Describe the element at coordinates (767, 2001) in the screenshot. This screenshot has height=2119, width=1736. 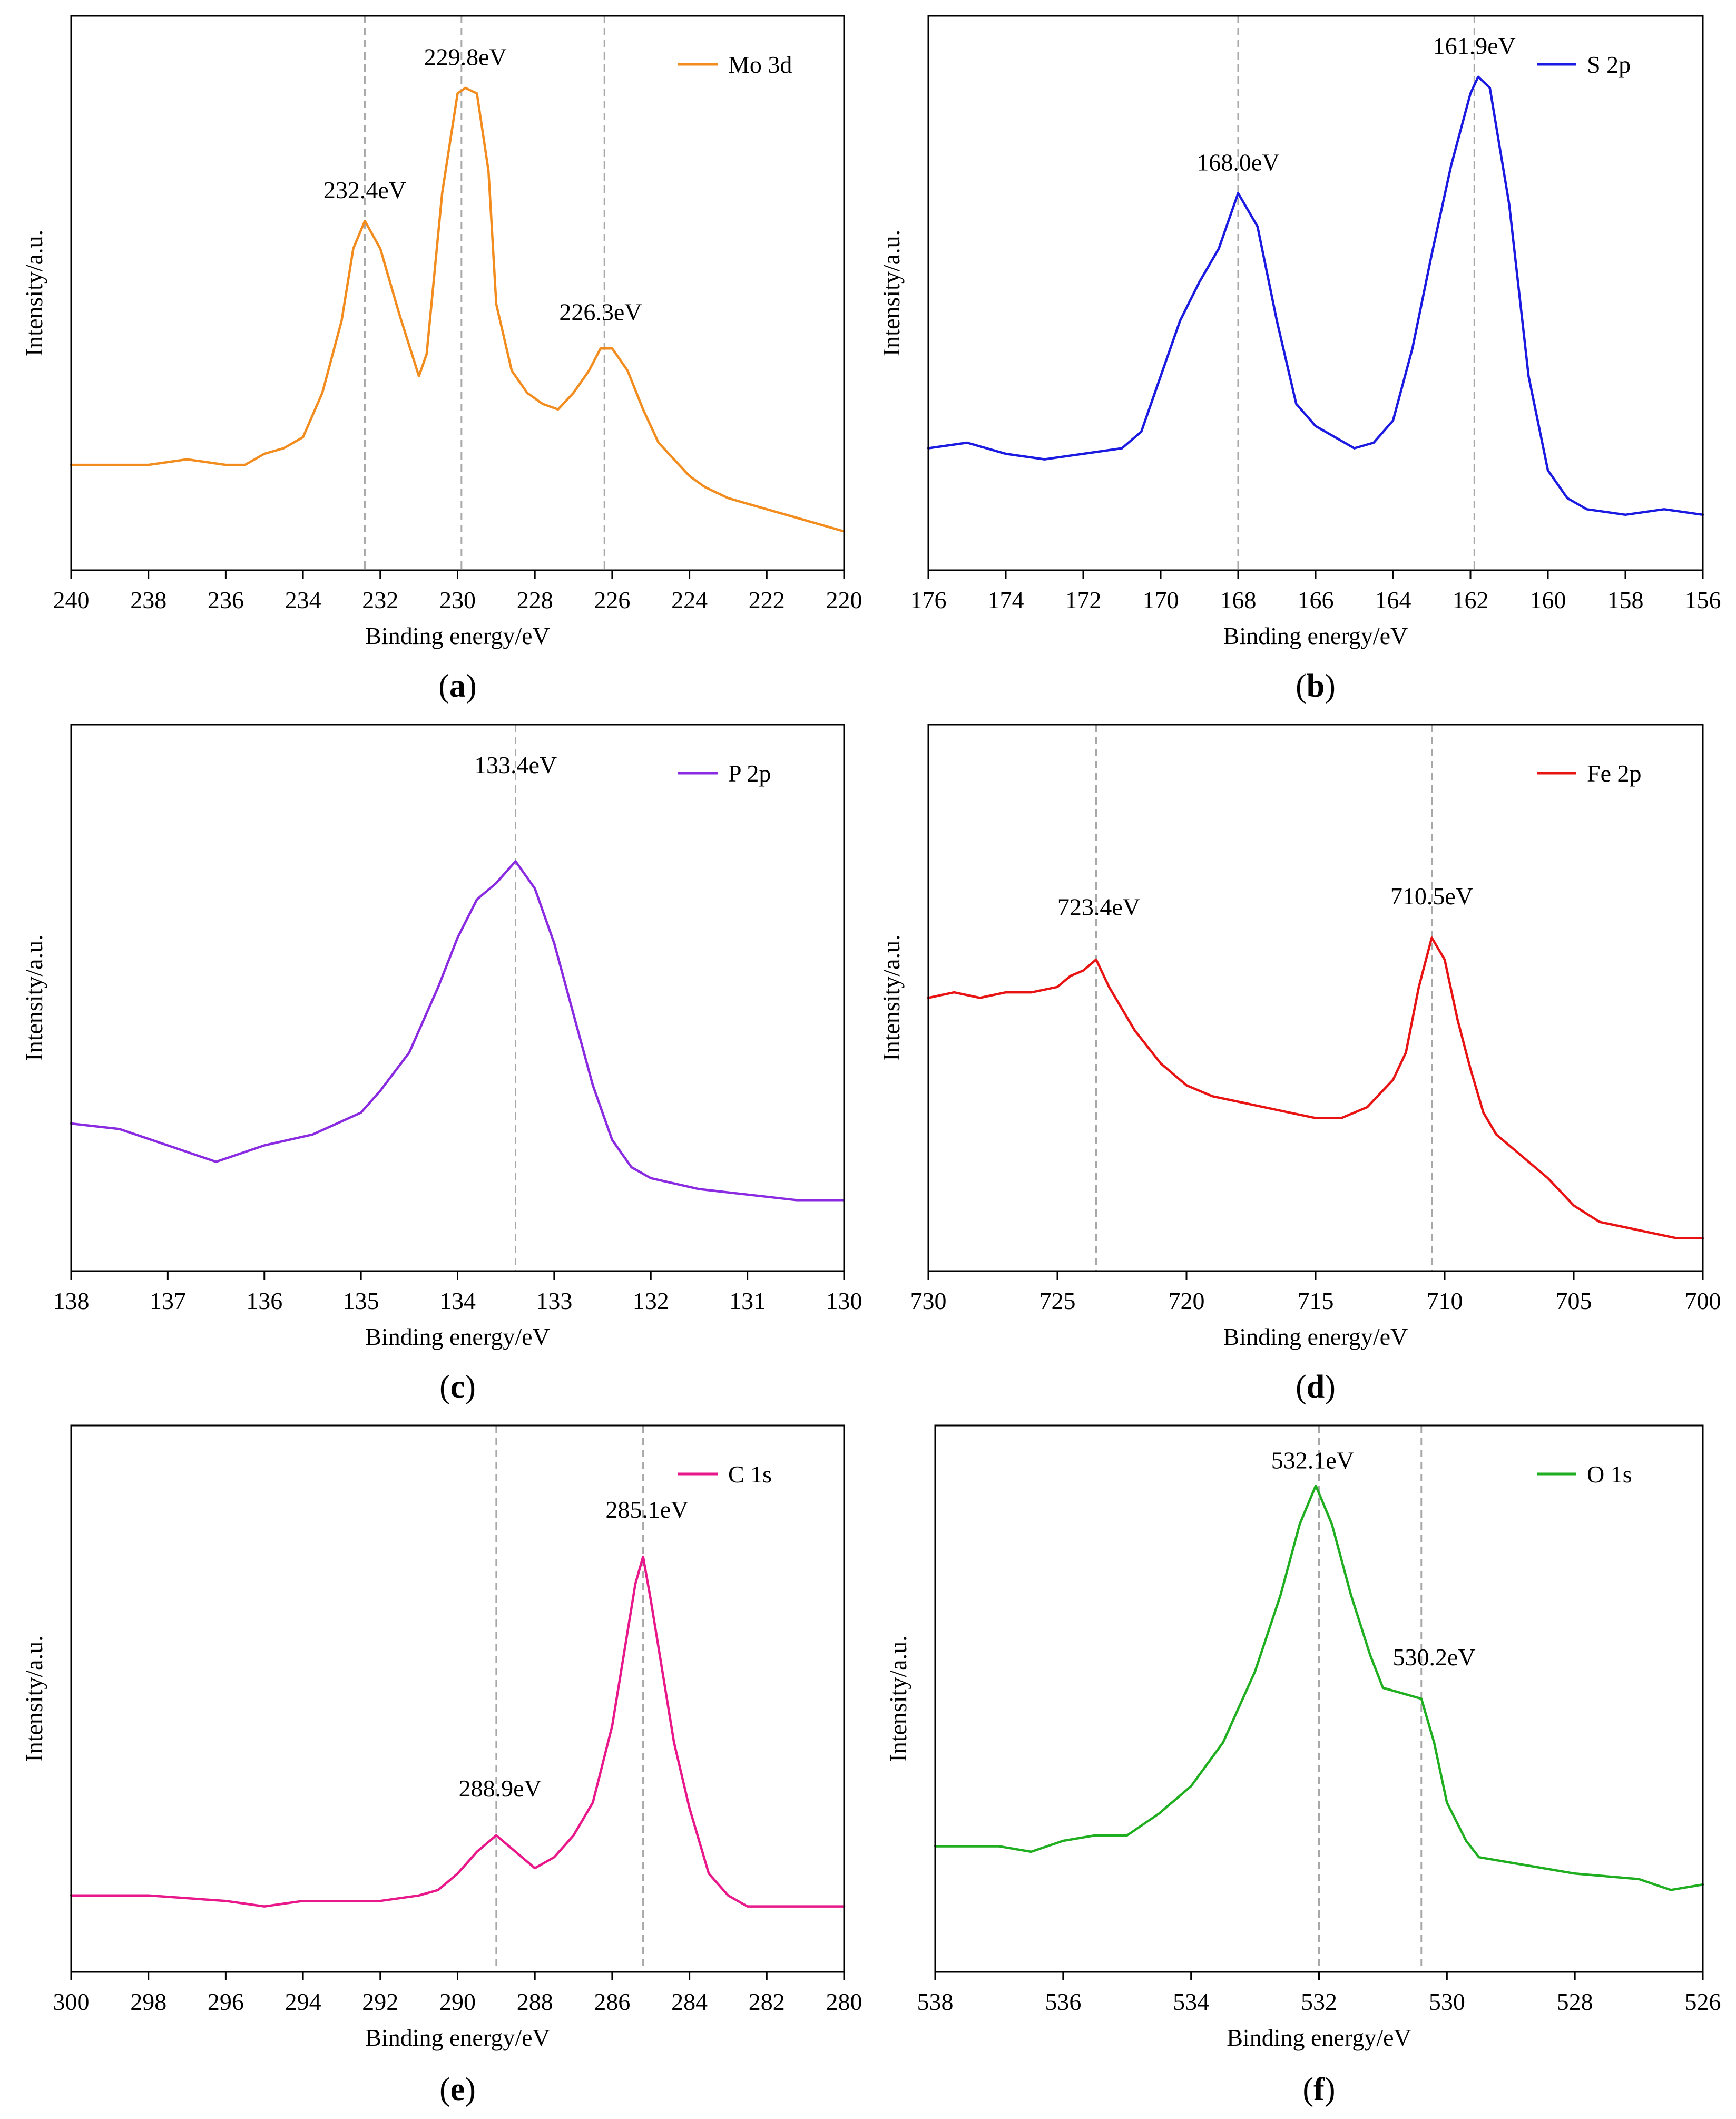
I see `x-tick-label-e-9: 282` at that location.